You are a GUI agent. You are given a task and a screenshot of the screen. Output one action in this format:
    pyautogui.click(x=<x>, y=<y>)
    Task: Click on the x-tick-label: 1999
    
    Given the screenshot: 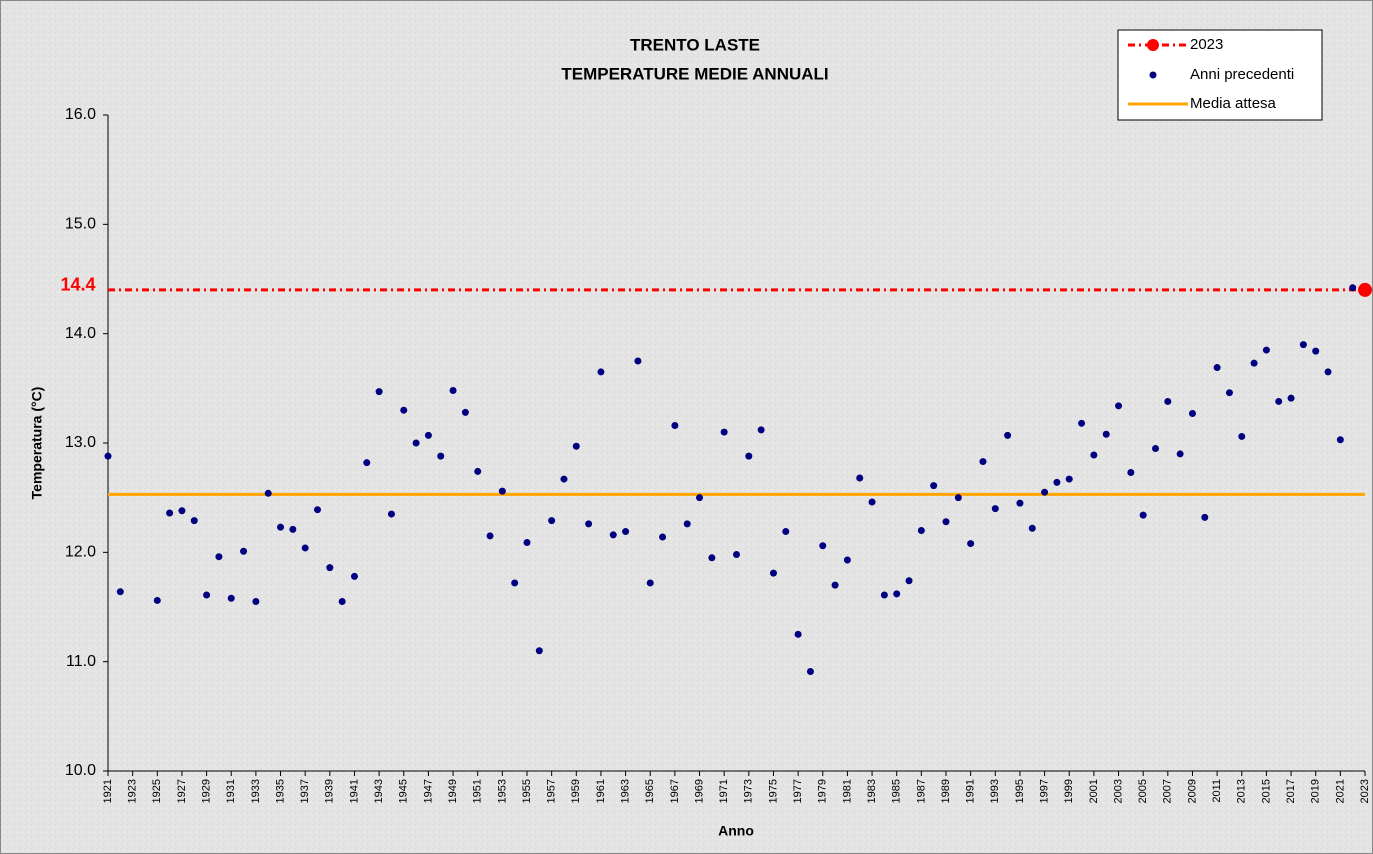 What is the action you would take?
    pyautogui.click(x=1069, y=791)
    